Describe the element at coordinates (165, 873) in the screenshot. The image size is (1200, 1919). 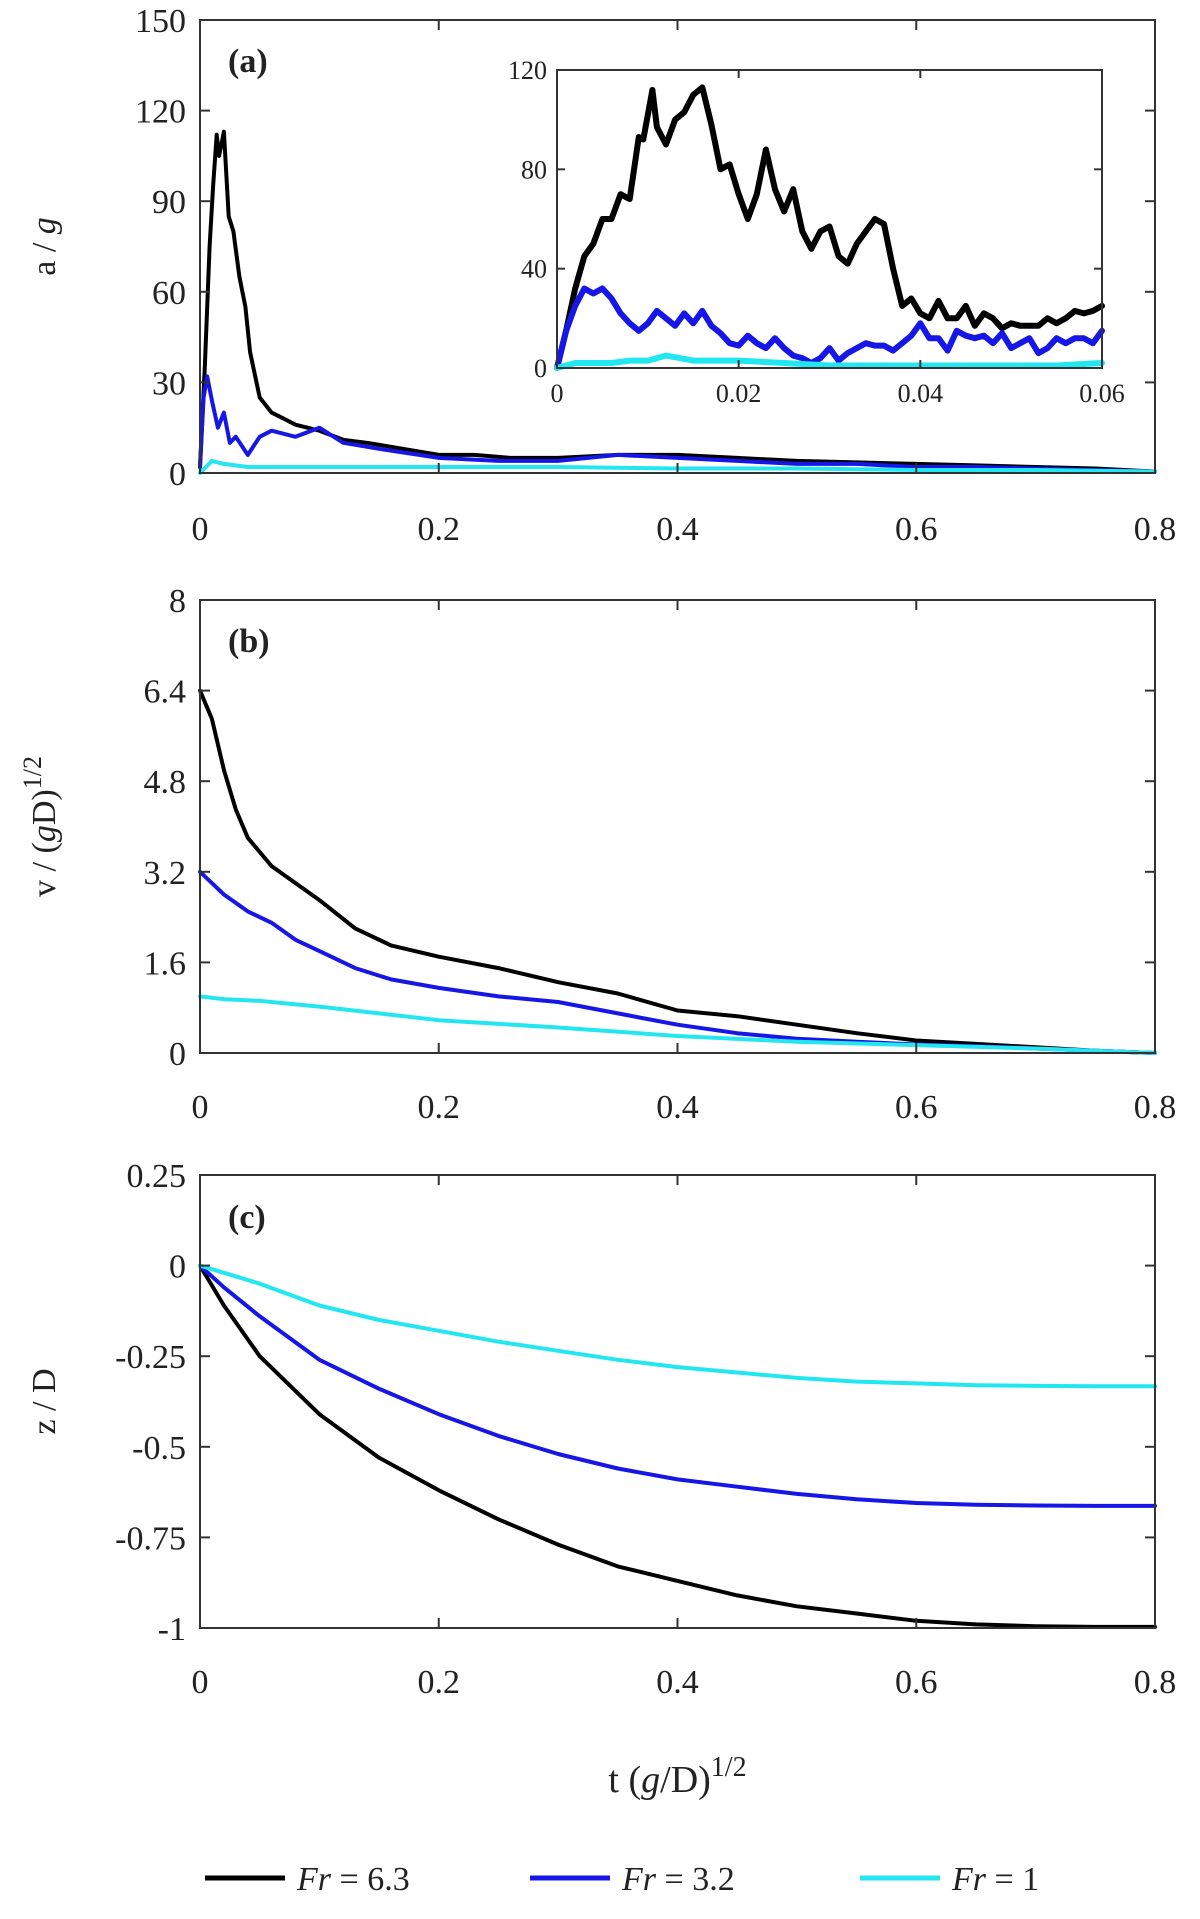
I see `y-tick-label: 3.2` at that location.